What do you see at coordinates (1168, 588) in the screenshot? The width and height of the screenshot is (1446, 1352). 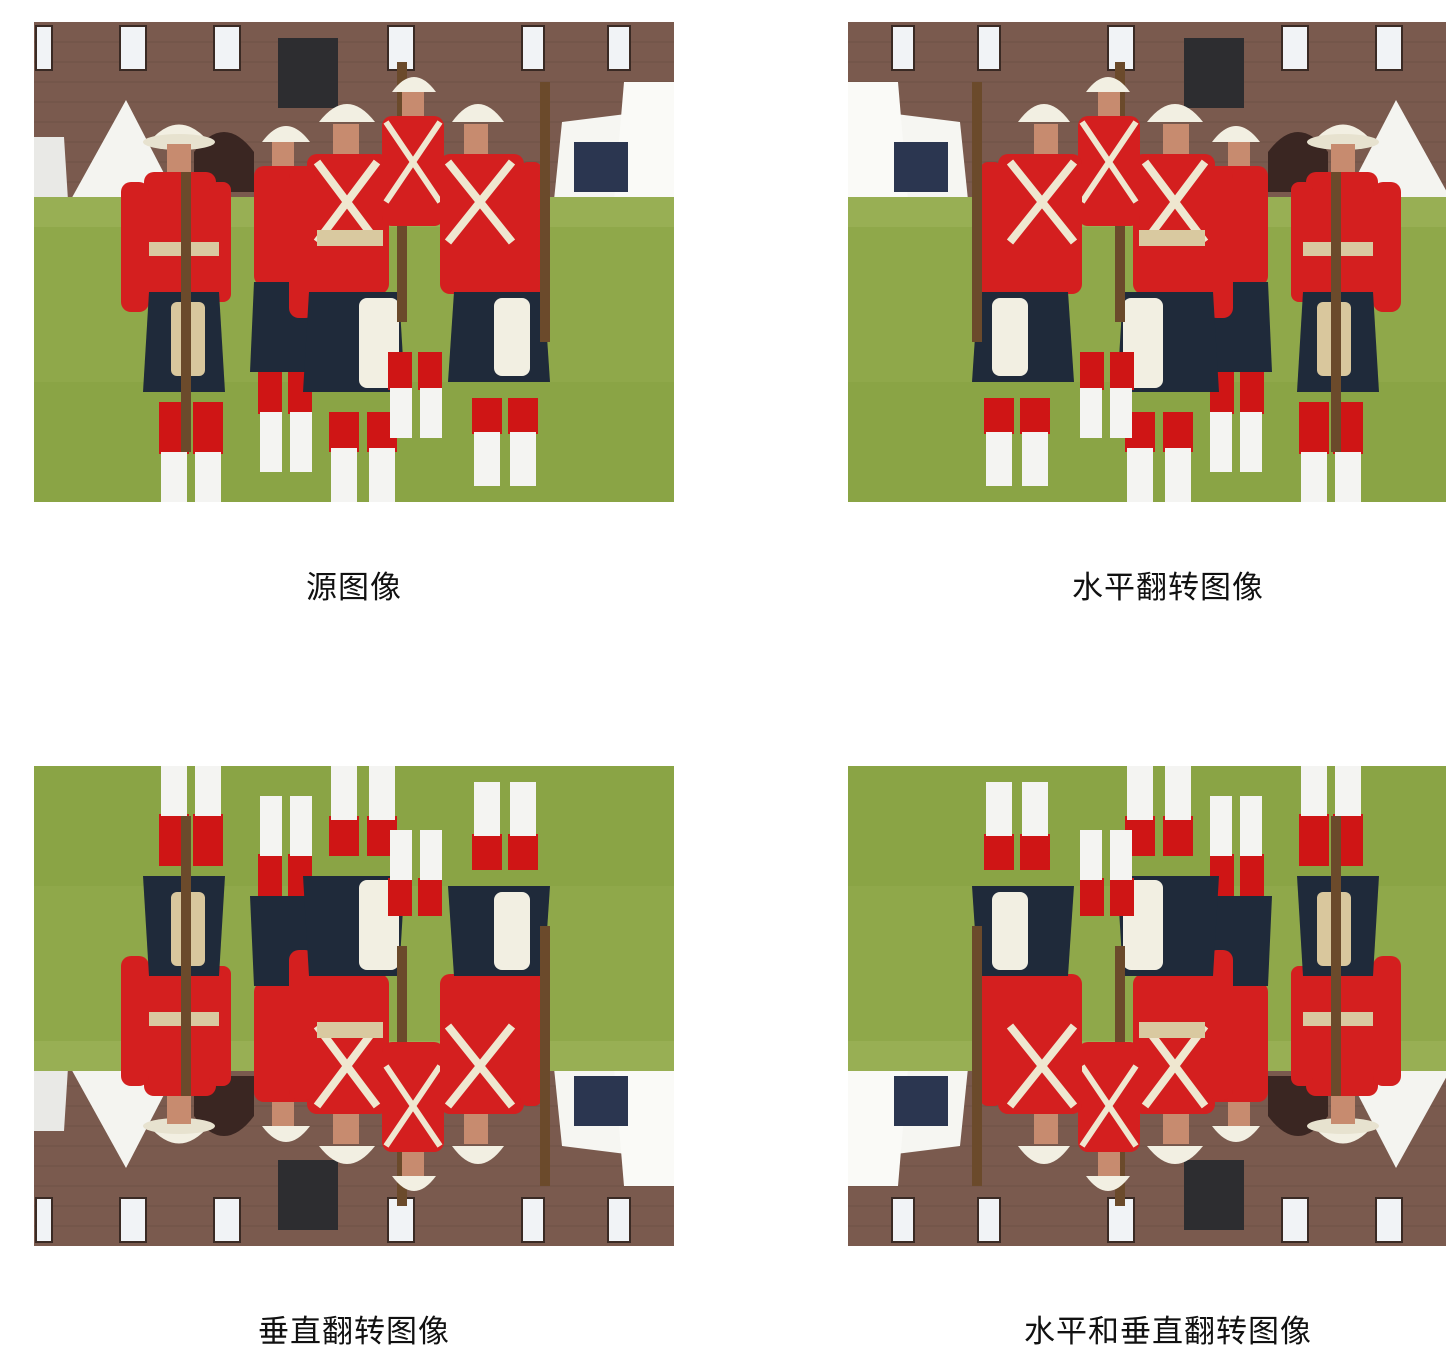 I see `caption-horizontal-flip: 水平翻转图像` at bounding box center [1168, 588].